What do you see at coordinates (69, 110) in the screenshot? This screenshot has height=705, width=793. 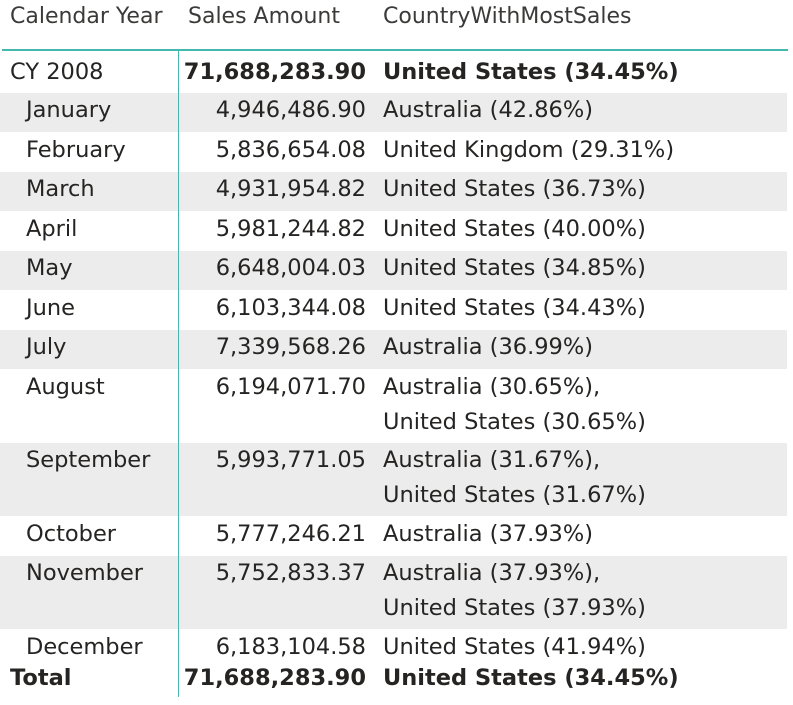 I see `month-label: January` at bounding box center [69, 110].